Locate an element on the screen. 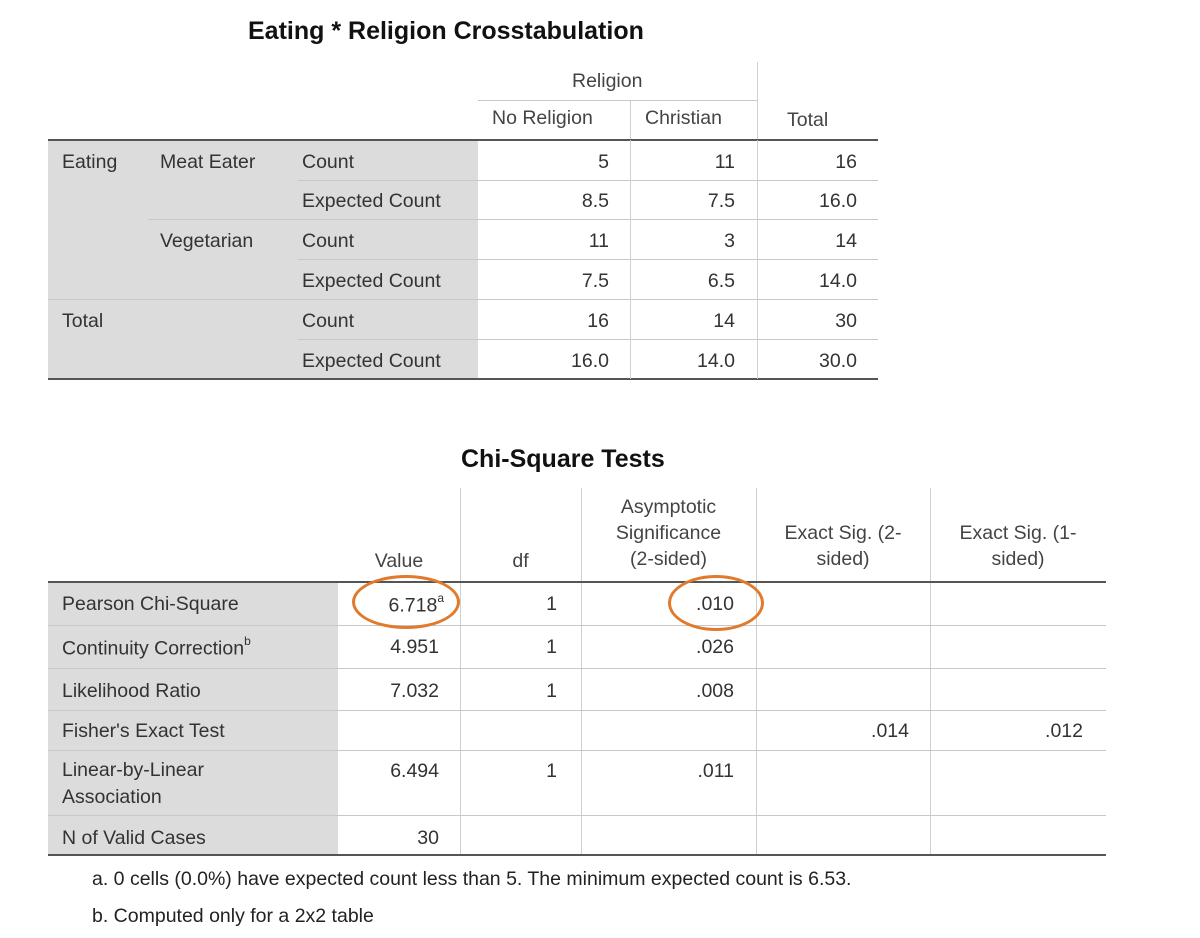  footnote-b: b. Computed only for a 2x2 table is located at coordinates (233, 916).